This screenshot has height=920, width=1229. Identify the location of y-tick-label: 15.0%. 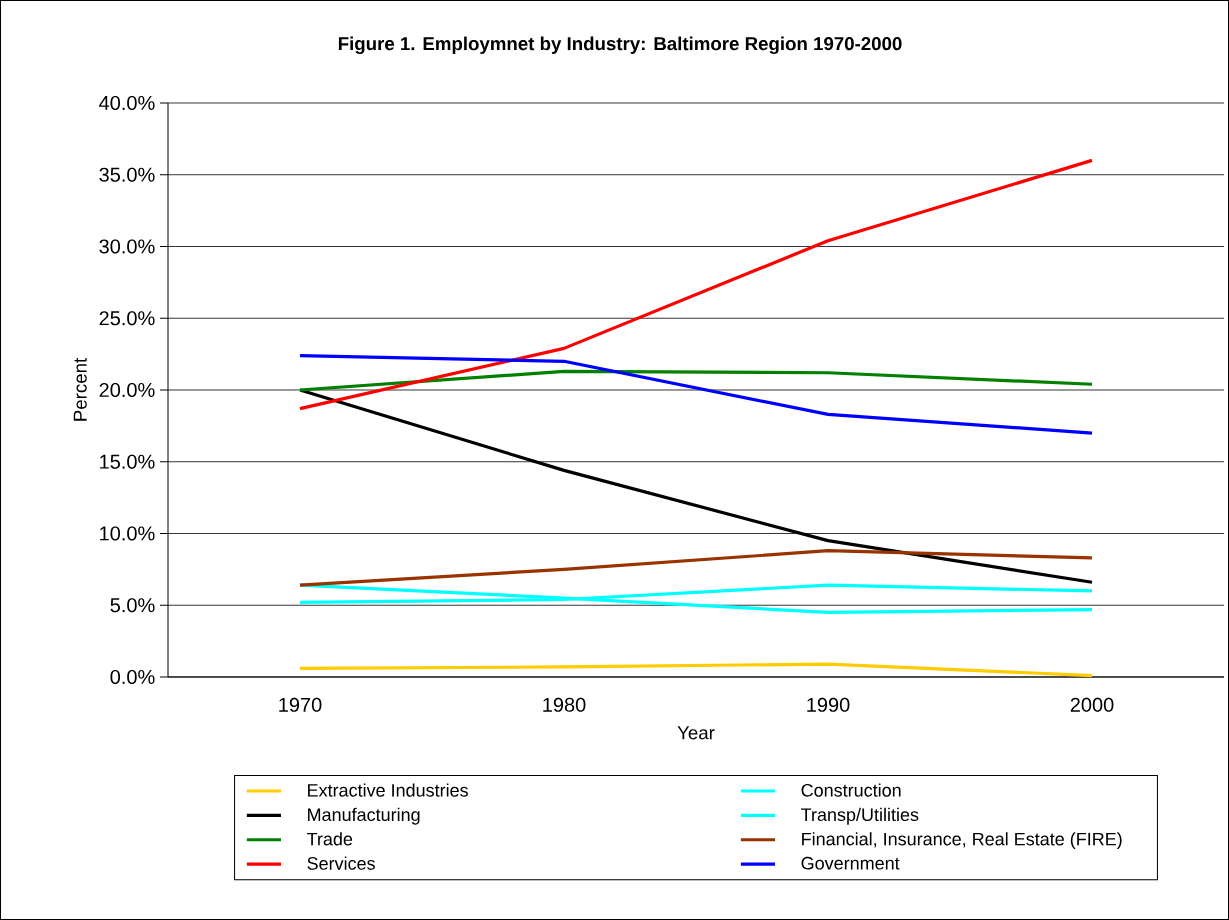
(127, 461).